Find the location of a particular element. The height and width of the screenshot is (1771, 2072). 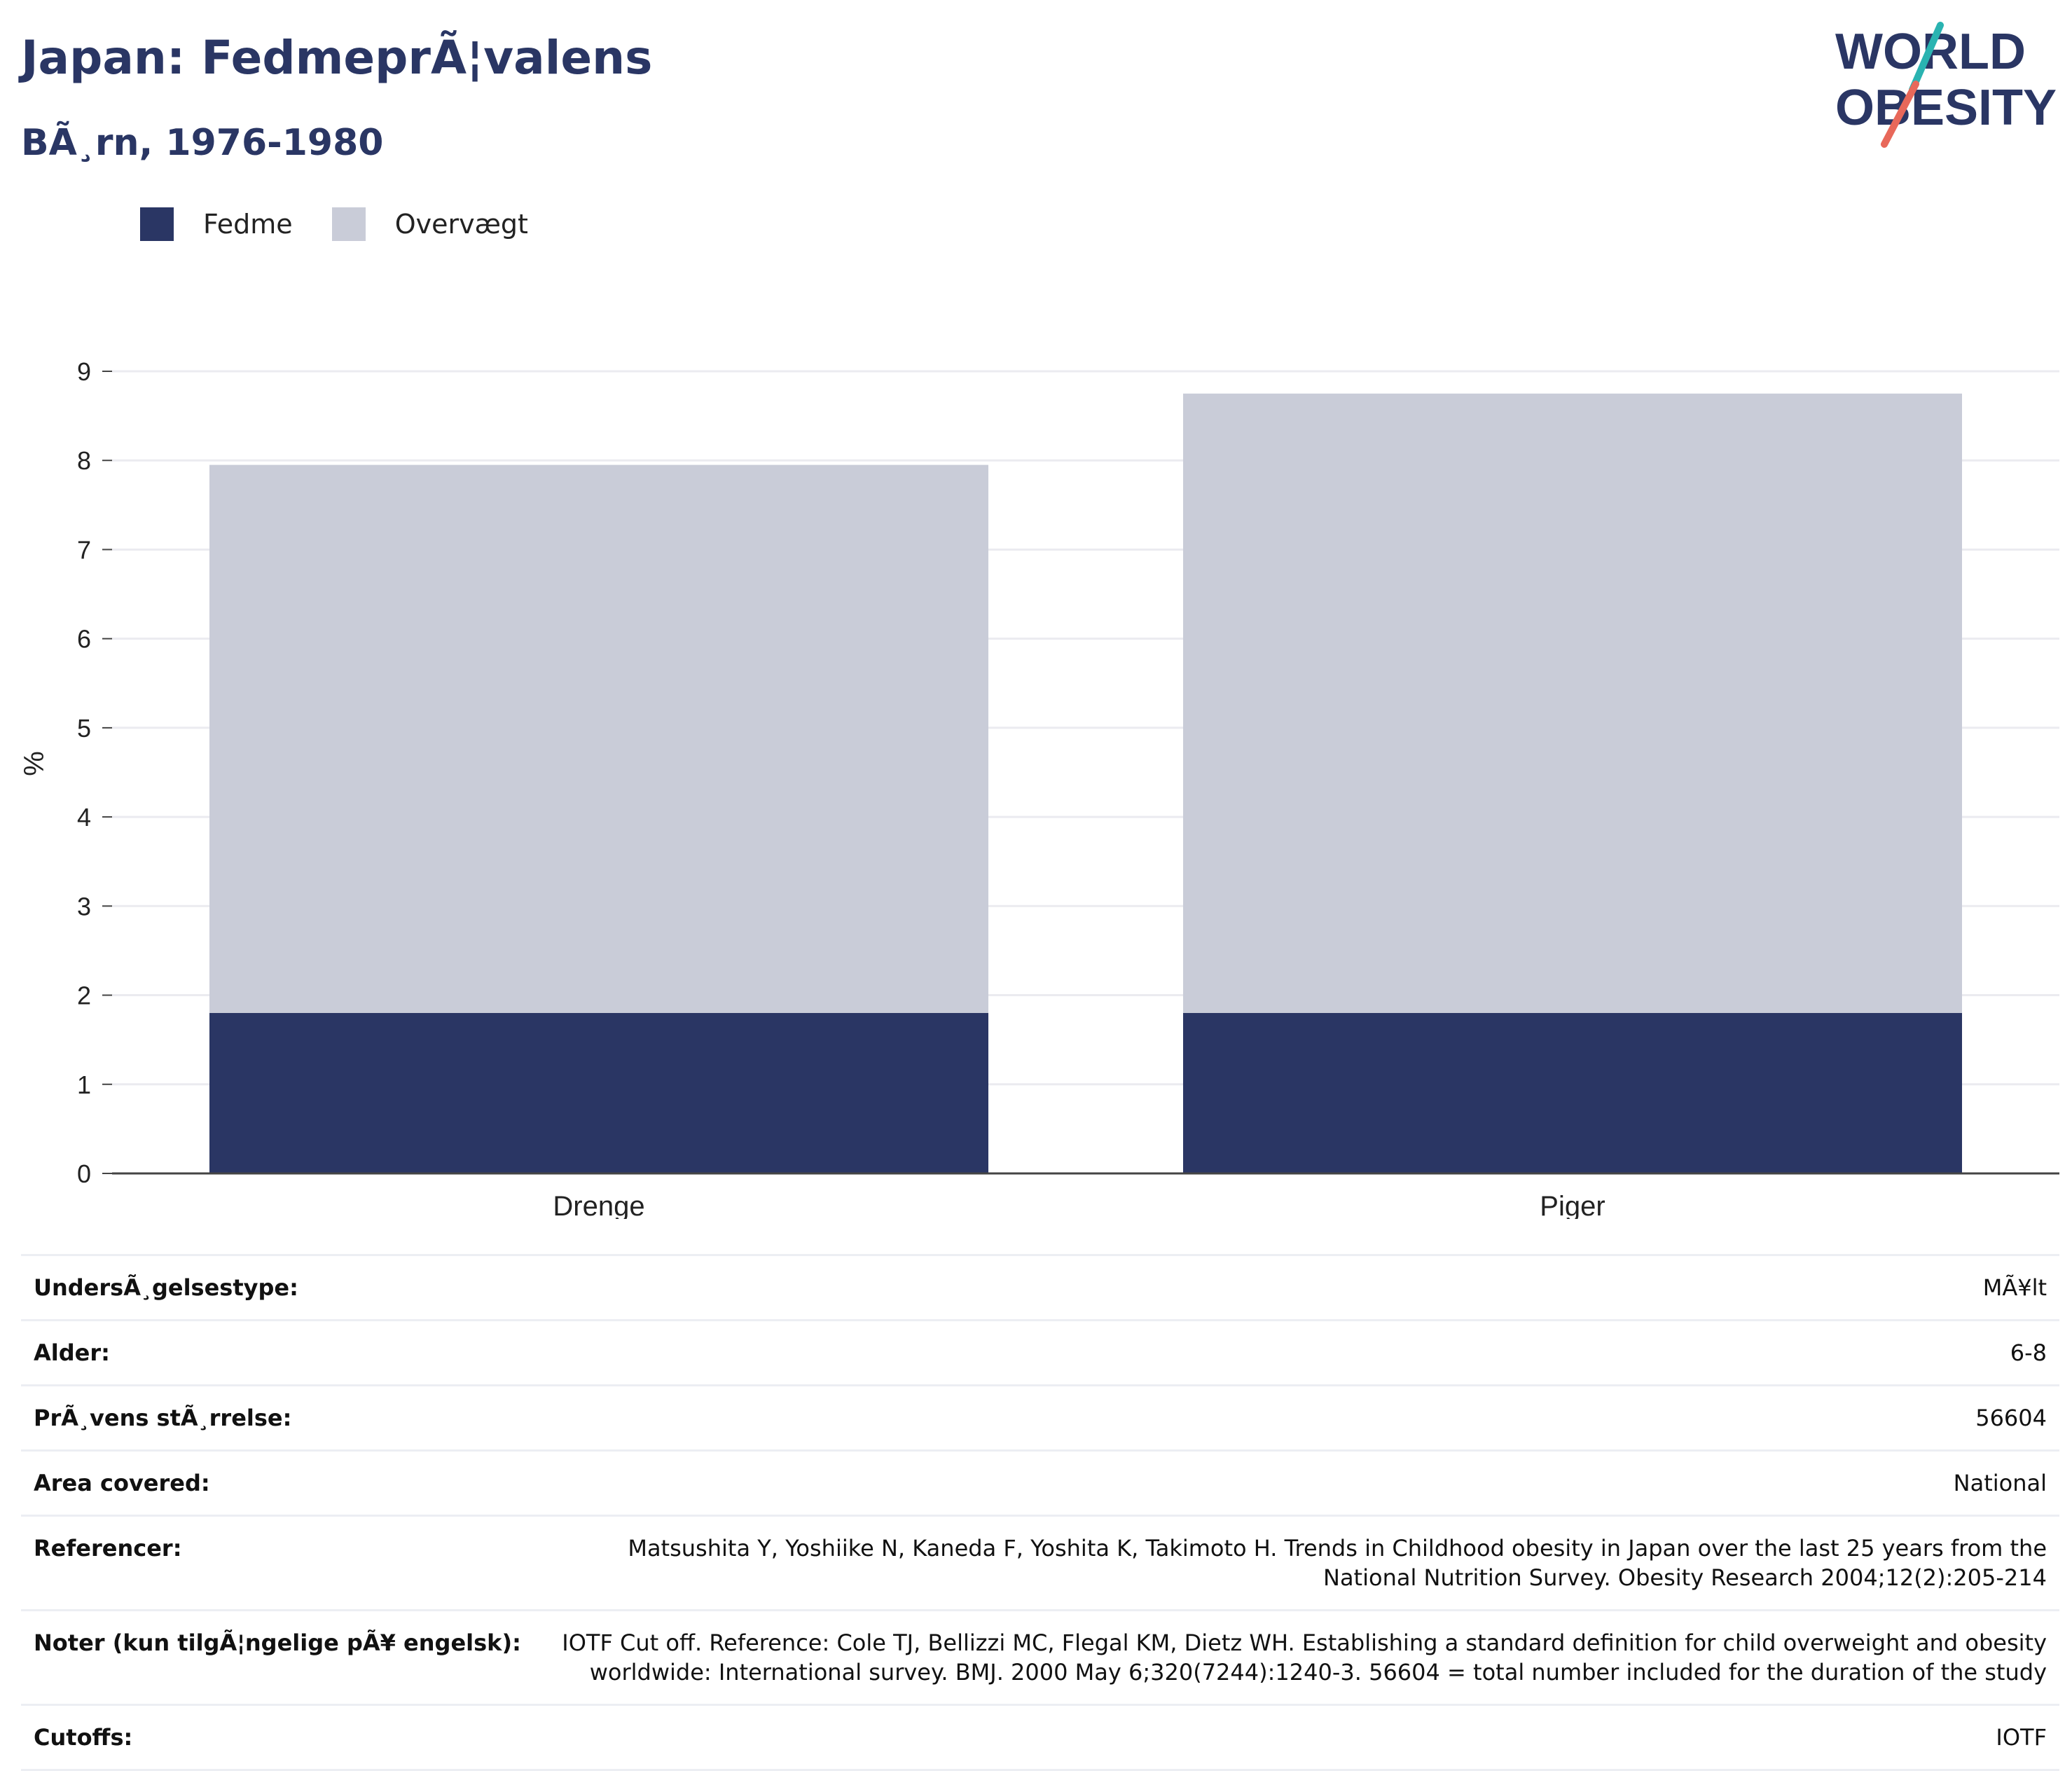

info-label: Noter (kun tilgÃ¦ngelige pÃ¥ engelsk): is located at coordinates (278, 1642).